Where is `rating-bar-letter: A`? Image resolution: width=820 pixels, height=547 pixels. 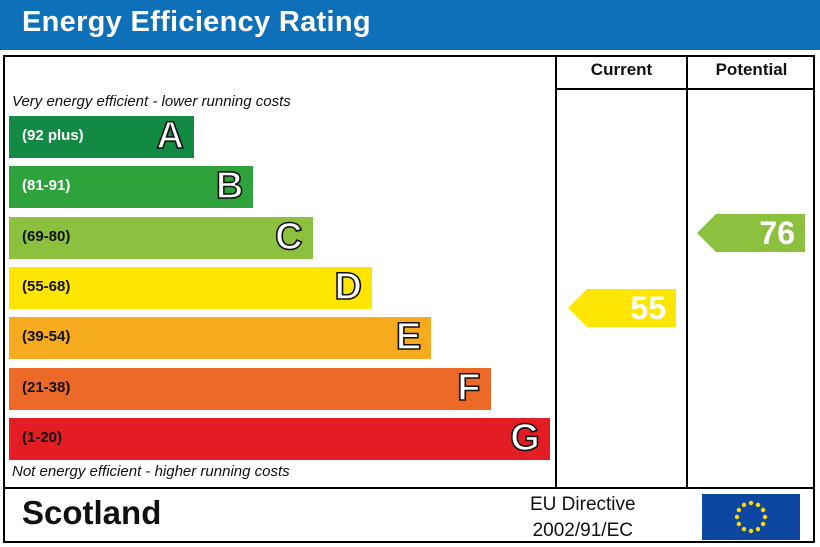
rating-bar-letter: A is located at coordinates (170, 136).